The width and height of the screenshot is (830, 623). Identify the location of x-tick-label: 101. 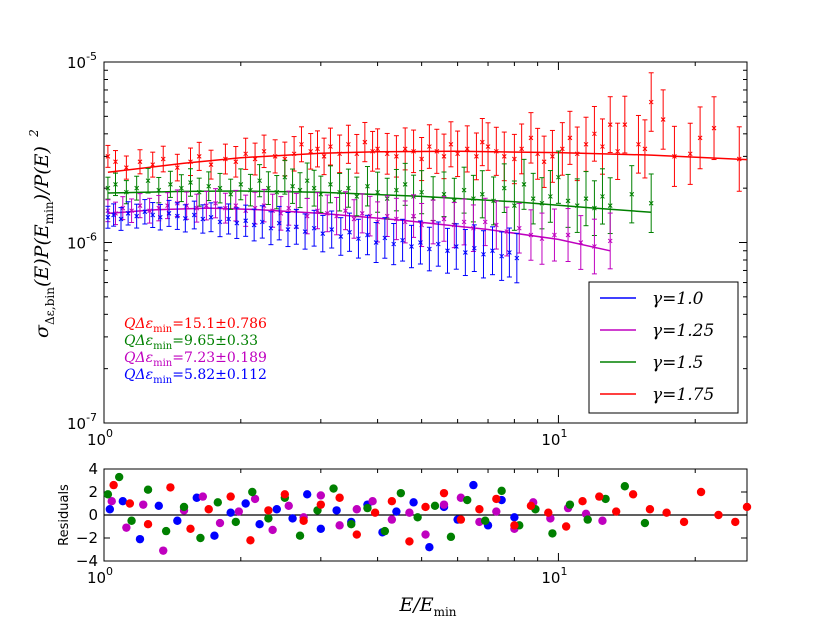
(554, 438).